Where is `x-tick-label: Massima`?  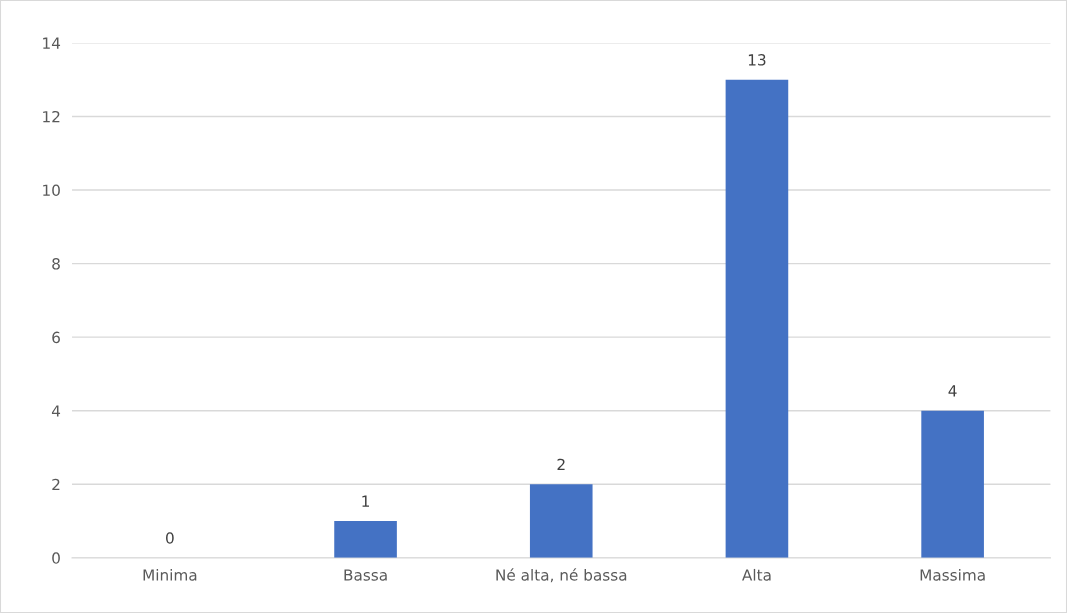 x-tick-label: Massima is located at coordinates (952, 574).